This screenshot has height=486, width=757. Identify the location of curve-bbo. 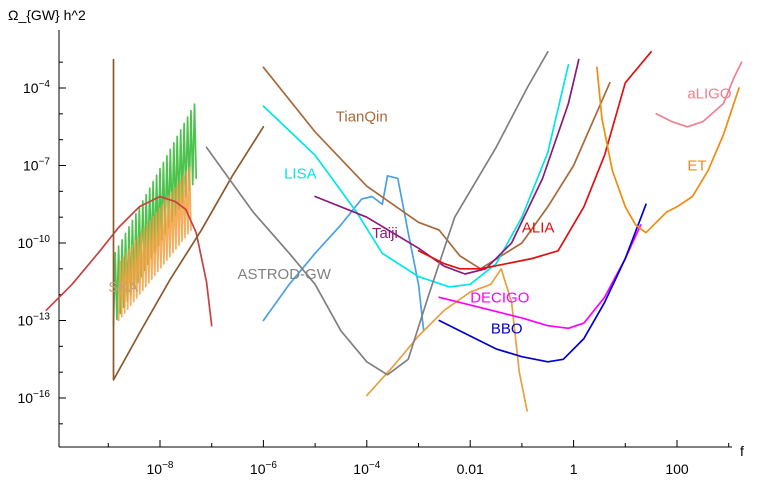
(542, 283).